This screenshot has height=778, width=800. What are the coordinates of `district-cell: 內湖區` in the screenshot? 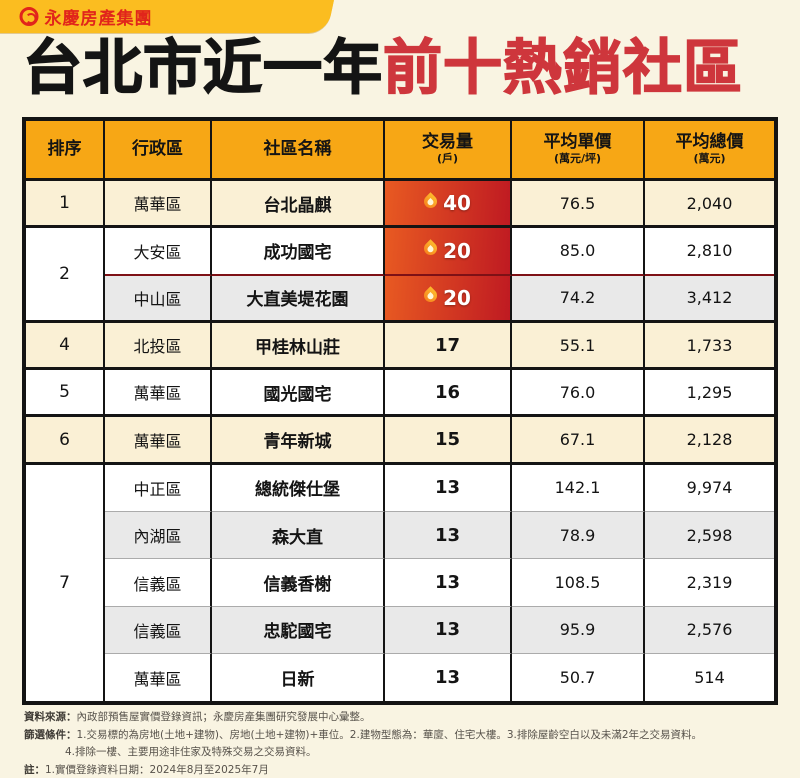 It's located at (158, 536).